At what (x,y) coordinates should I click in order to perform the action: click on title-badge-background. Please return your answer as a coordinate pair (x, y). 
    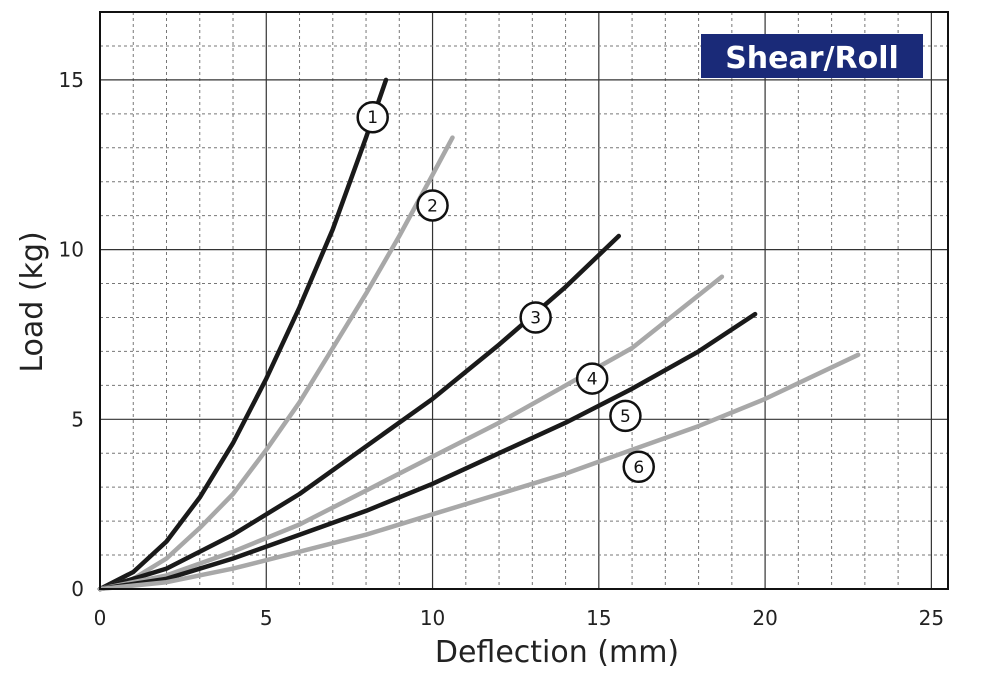
    Looking at the image, I should click on (812, 56).